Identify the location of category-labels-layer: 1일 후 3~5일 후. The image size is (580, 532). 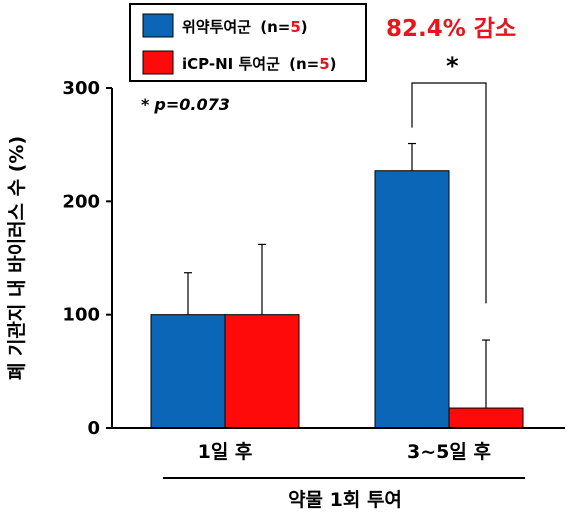
(344, 452).